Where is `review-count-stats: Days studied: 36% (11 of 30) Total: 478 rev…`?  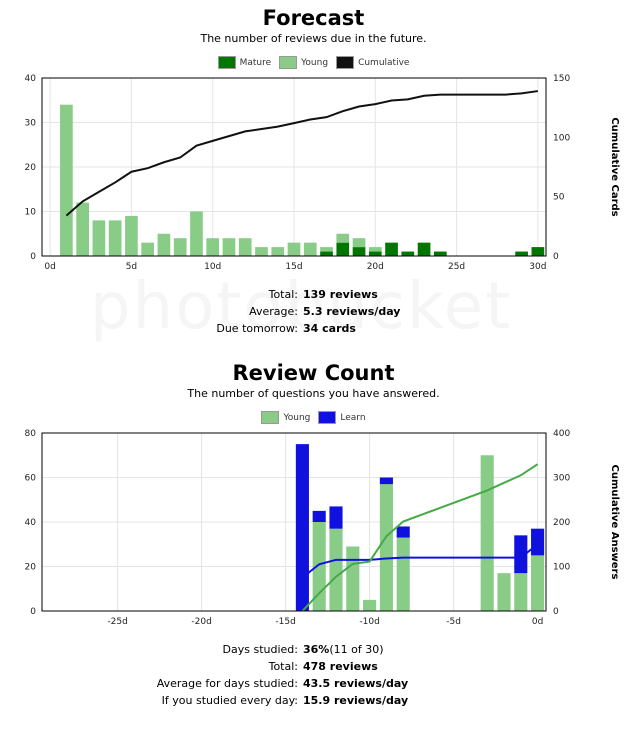
review-count-stats: Days studied: 36% (11 of 30) Total: 478 rev… is located at coordinates (313, 675).